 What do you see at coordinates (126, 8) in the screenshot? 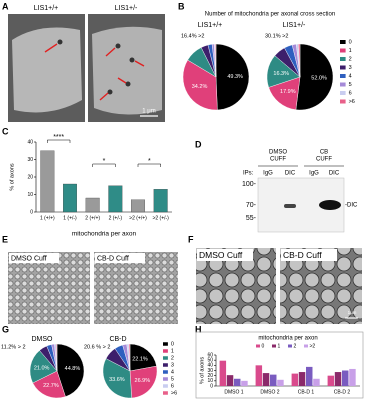
I see `image-label: LIS1+/-` at bounding box center [126, 8].